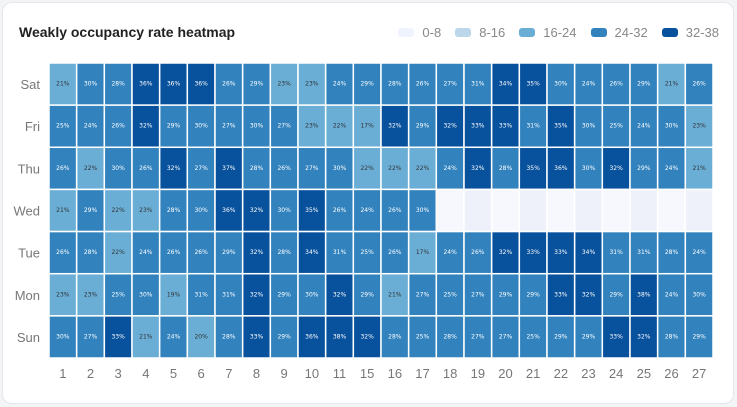 Image resolution: width=737 pixels, height=407 pixels. What do you see at coordinates (690, 32) in the screenshot?
I see `legend-item: 32-38` at bounding box center [690, 32].